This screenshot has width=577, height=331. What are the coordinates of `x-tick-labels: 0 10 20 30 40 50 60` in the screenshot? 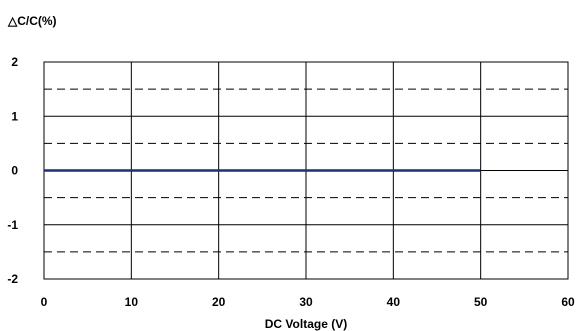 It's located at (308, 302).